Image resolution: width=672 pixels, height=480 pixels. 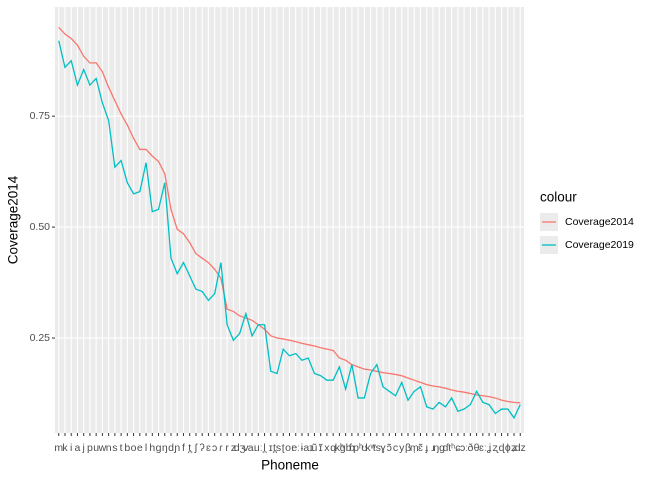 What do you see at coordinates (477, 448) in the screenshot?
I see `x-tick-label: θ` at bounding box center [477, 448].